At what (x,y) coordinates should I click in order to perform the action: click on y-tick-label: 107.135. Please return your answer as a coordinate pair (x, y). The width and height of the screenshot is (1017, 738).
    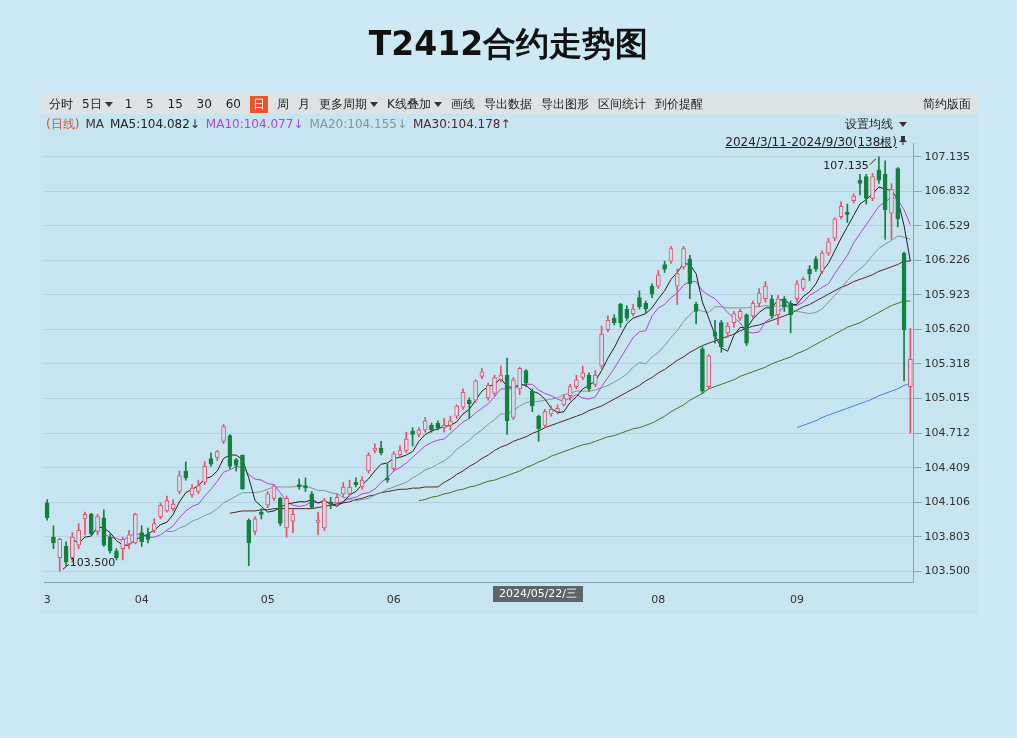
    Looking at the image, I should click on (947, 156).